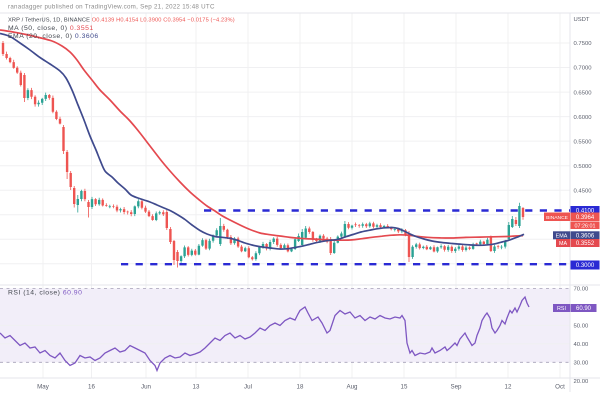  Describe the element at coordinates (583, 142) in the screenshot. I see `svg-text: 0.5500` at that location.